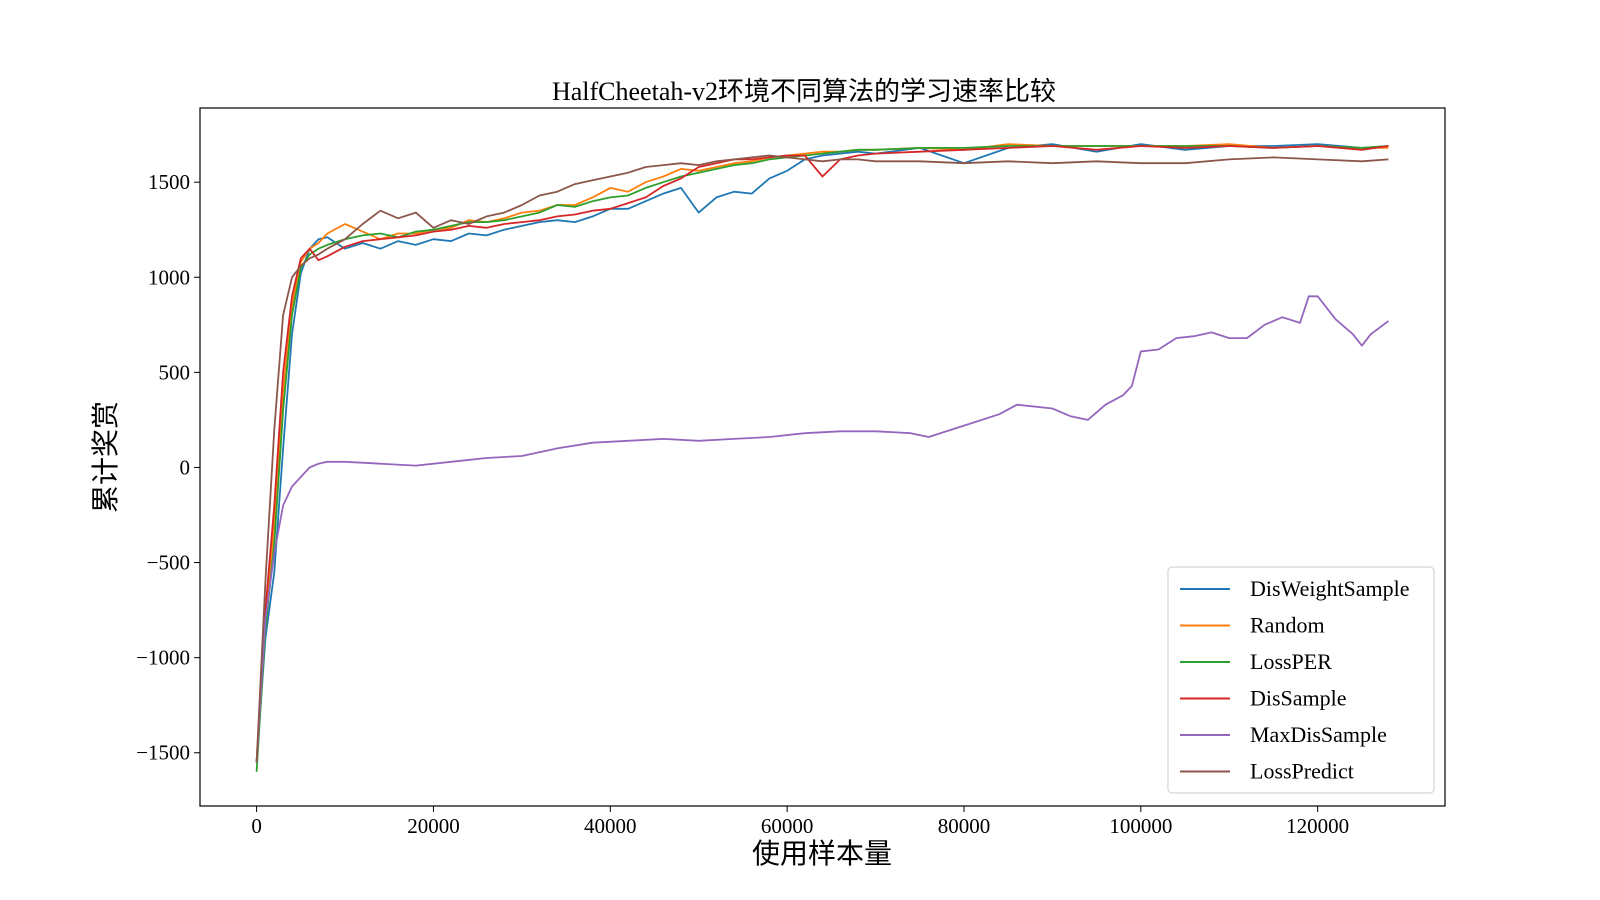  I want to click on y-tick-label: −1500, so click(163, 753).